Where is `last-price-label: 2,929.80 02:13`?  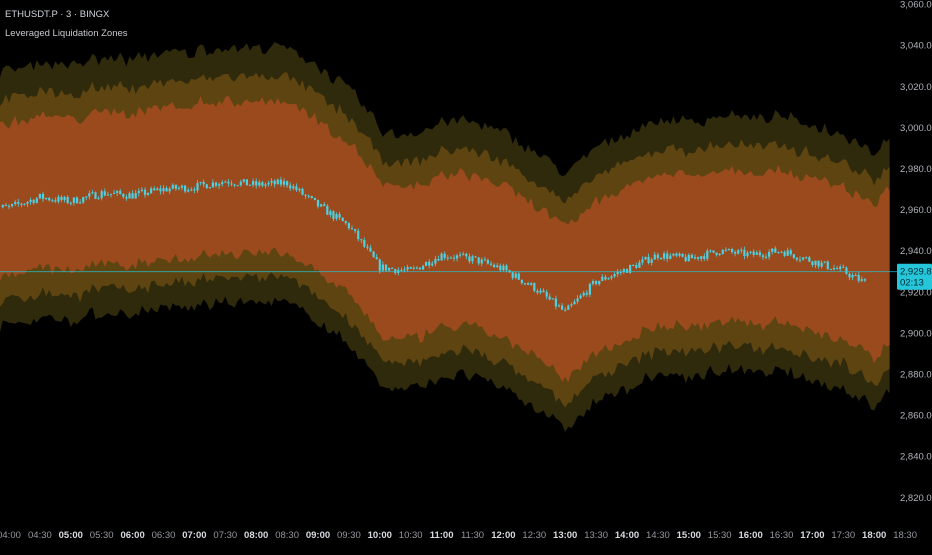 last-price-label: 2,929.80 02:13 is located at coordinates (914, 276).